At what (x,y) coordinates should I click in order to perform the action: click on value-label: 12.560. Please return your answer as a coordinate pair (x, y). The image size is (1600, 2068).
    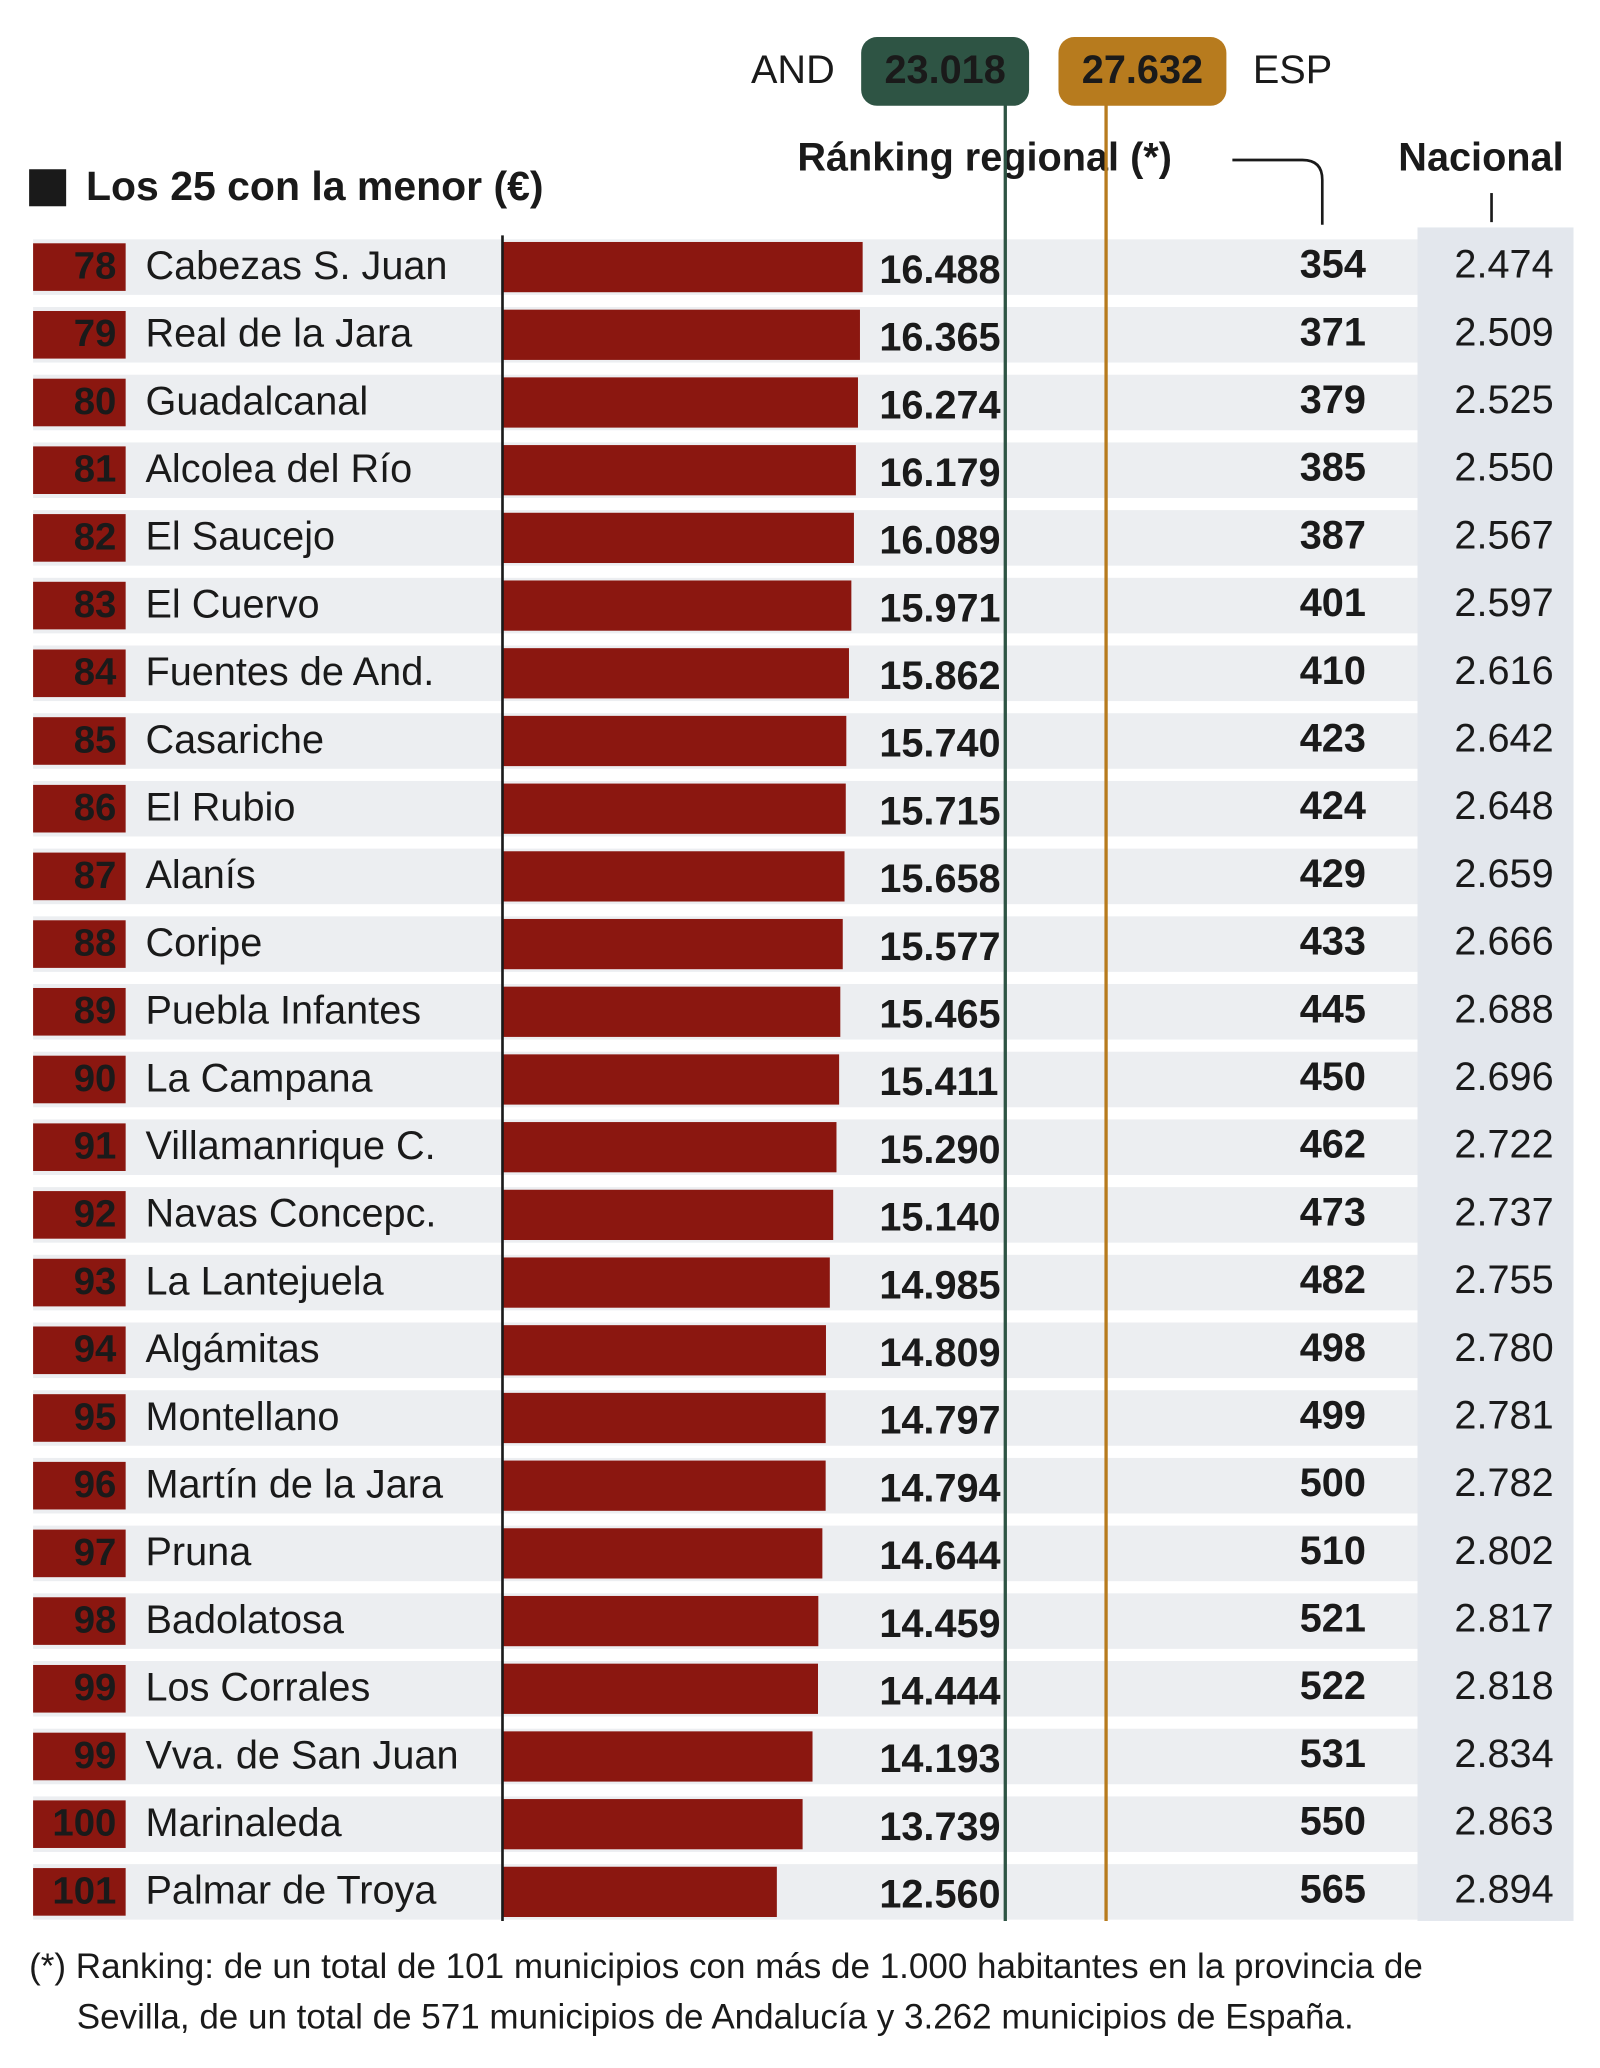
    Looking at the image, I should click on (939, 1895).